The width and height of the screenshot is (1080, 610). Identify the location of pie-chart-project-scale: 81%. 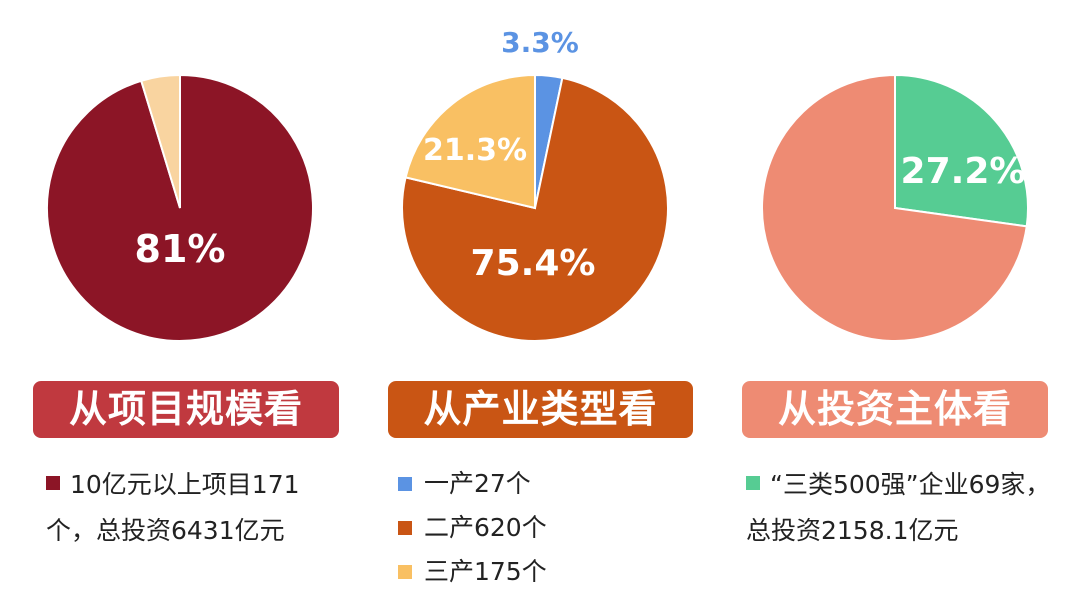
(180, 207).